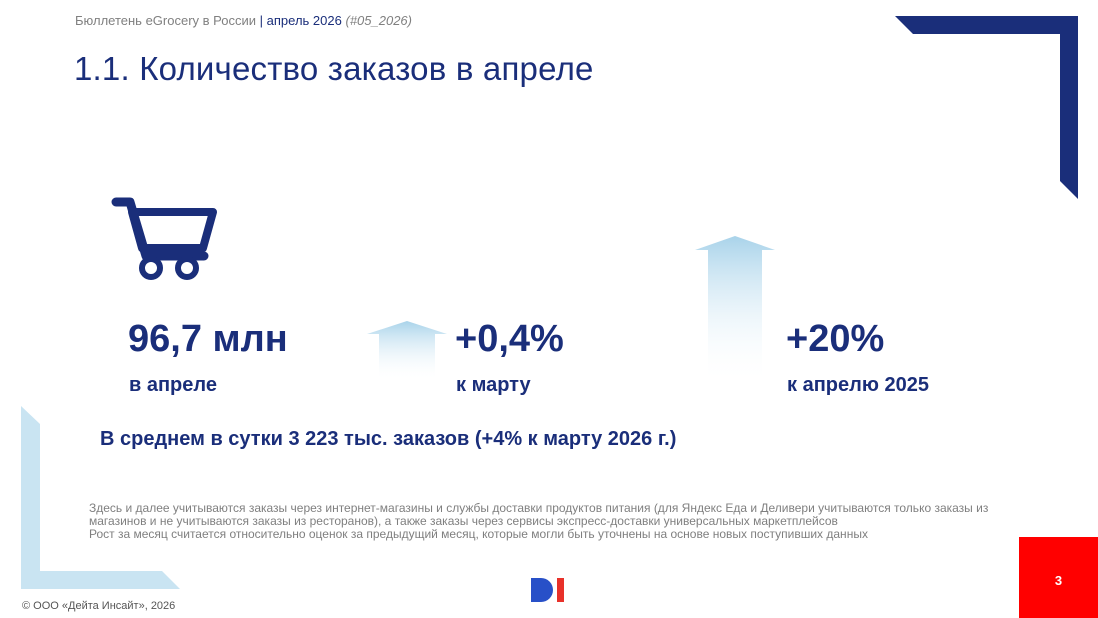  What do you see at coordinates (509, 339) in the screenshot?
I see `mom-growth-value: +0,4%` at bounding box center [509, 339].